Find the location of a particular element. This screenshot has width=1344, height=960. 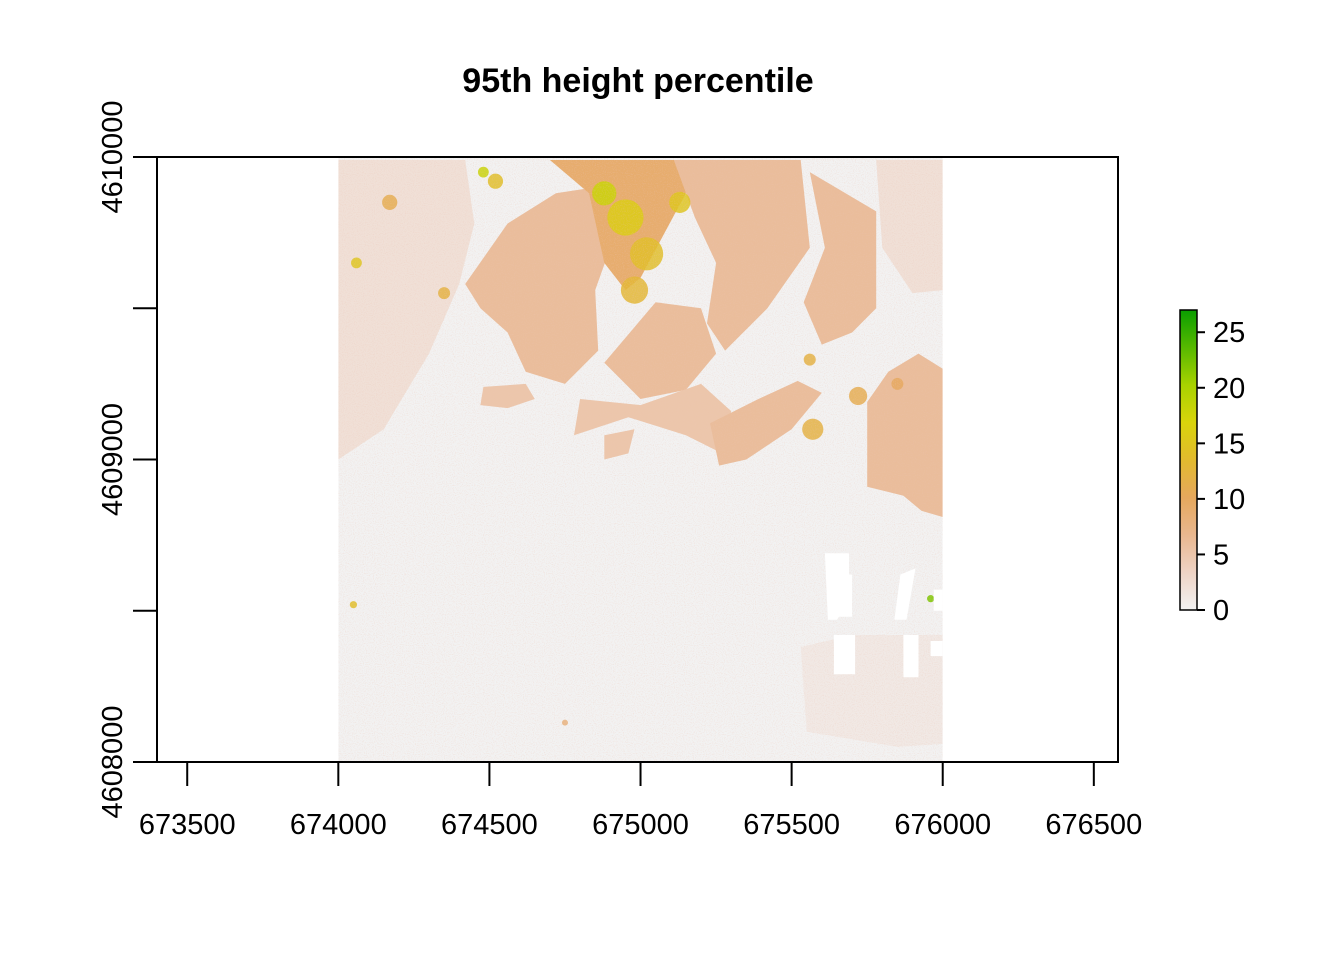

y-axis: 4608000 4609000 4610000 is located at coordinates (127, 460).